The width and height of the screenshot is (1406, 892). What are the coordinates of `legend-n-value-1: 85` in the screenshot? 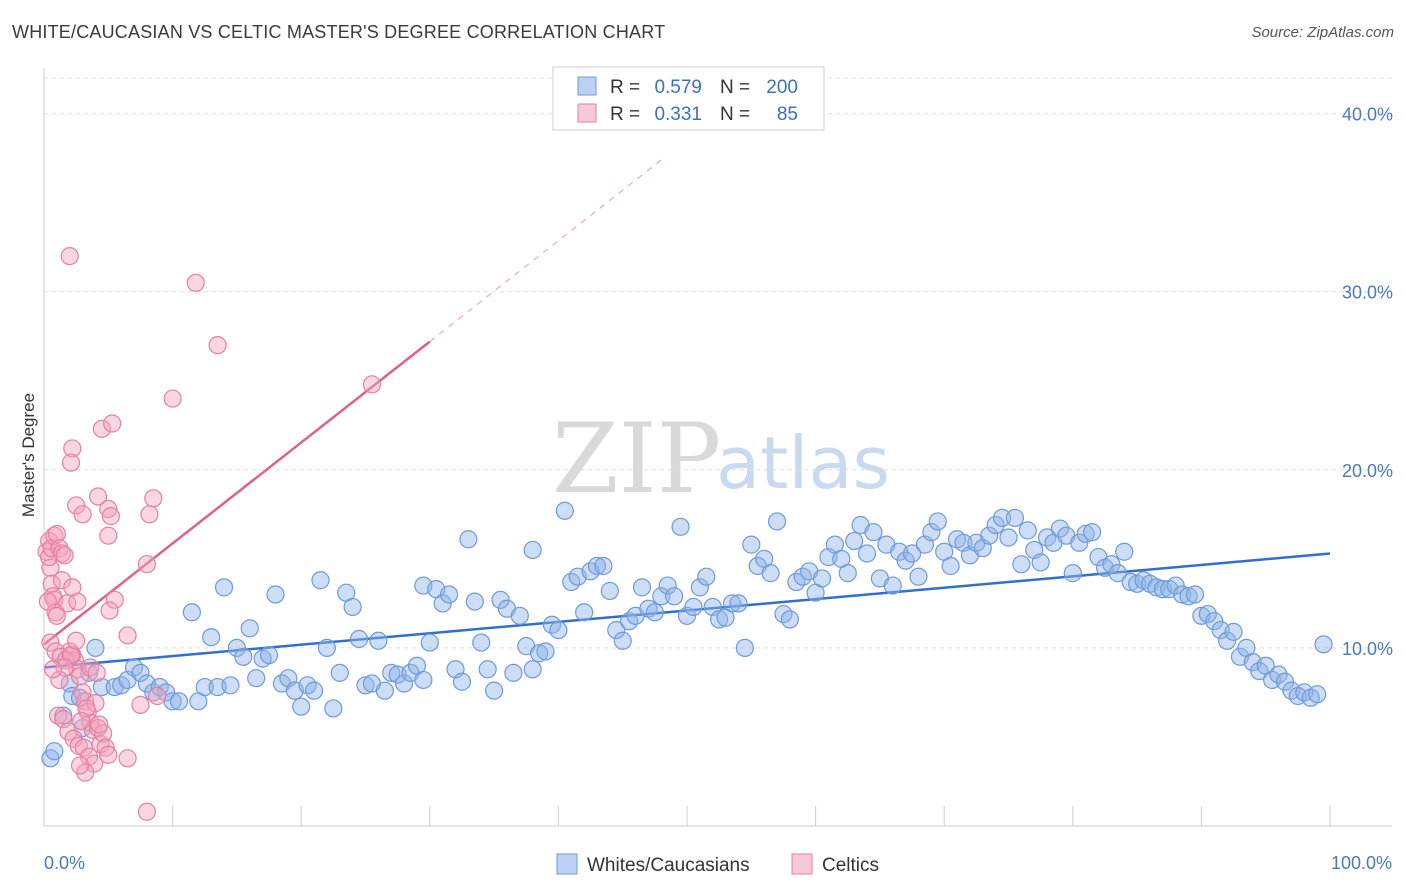 It's located at (787, 114).